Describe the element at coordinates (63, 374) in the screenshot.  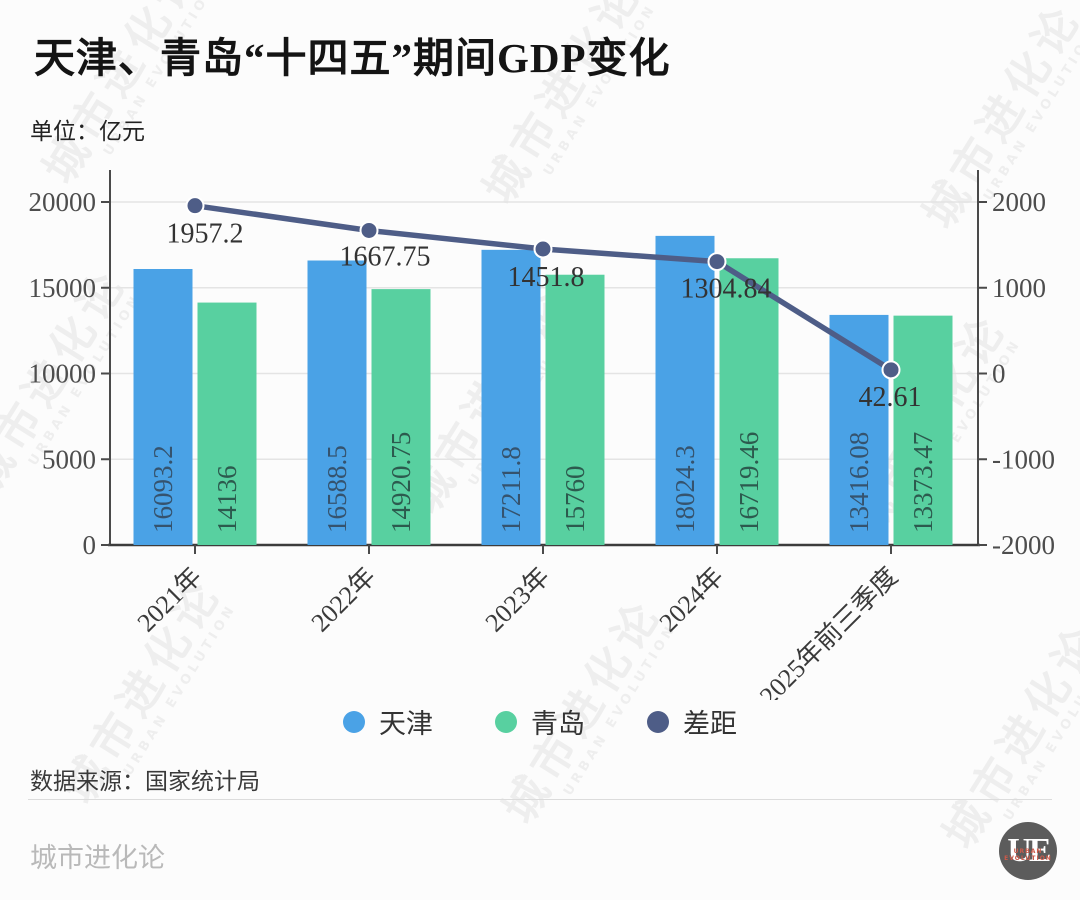
I see `svg-text: 10000` at that location.